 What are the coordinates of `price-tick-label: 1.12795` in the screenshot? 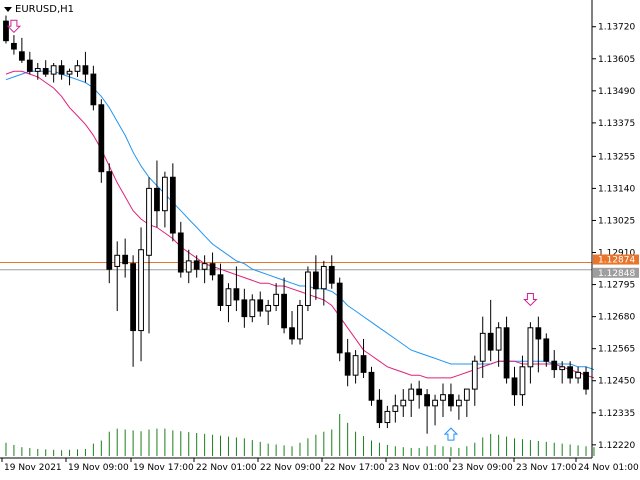 It's located at (616, 286).